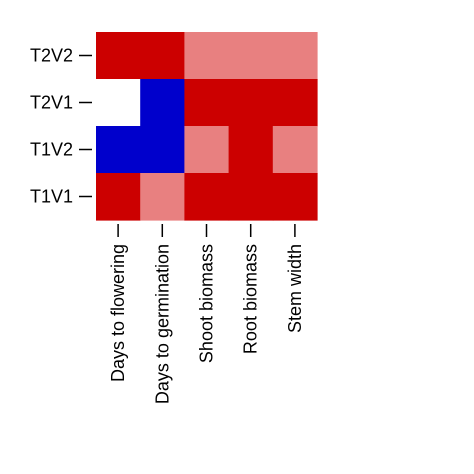 The image size is (474, 474). I want to click on x-tick-label: Days to germination, so click(162, 324).